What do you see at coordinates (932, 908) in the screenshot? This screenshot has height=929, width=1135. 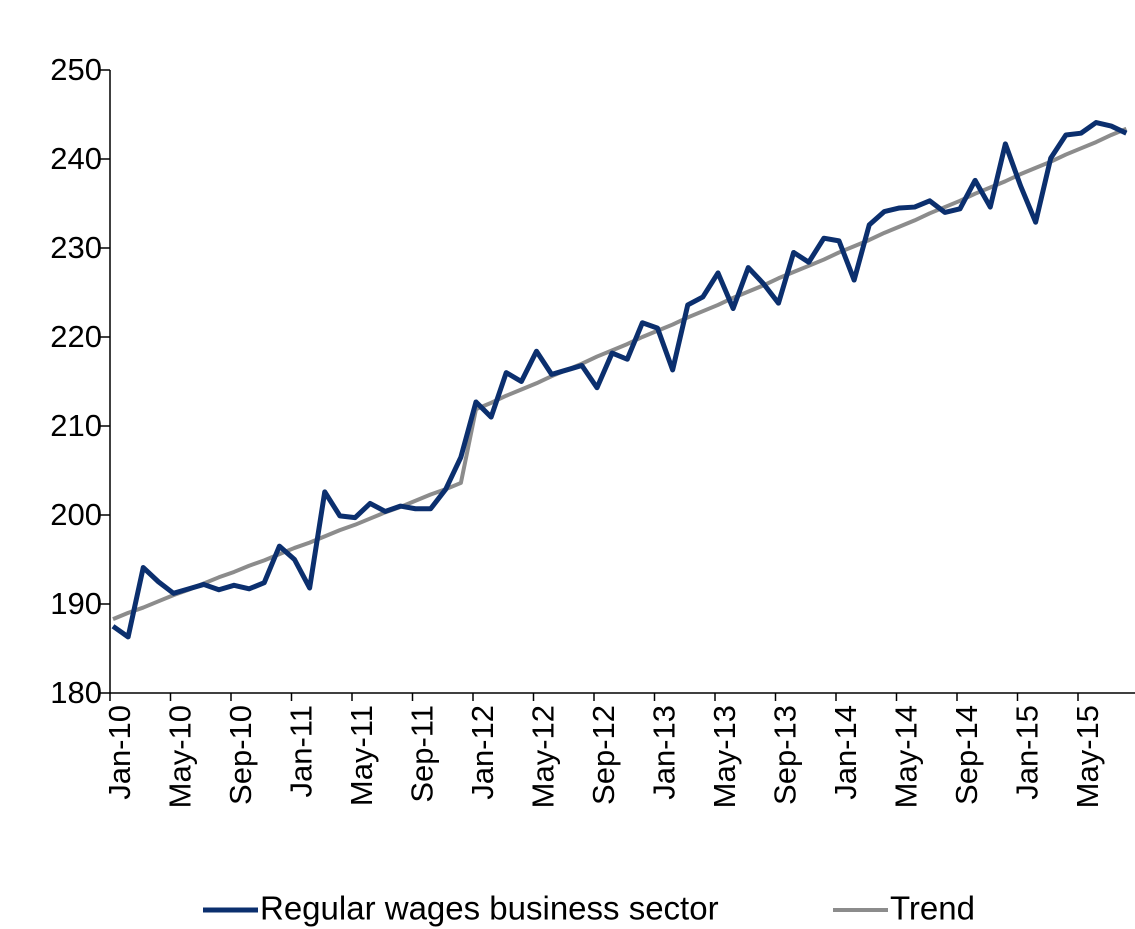 I see `legend-label: Trend` at bounding box center [932, 908].